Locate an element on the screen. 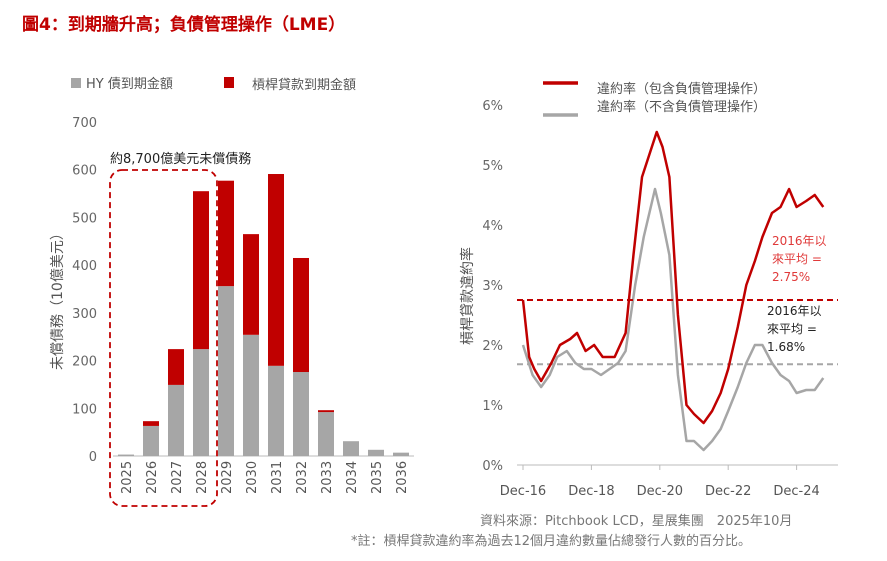 The image size is (887, 561). y-tick-label: 0% is located at coordinates (492, 466).